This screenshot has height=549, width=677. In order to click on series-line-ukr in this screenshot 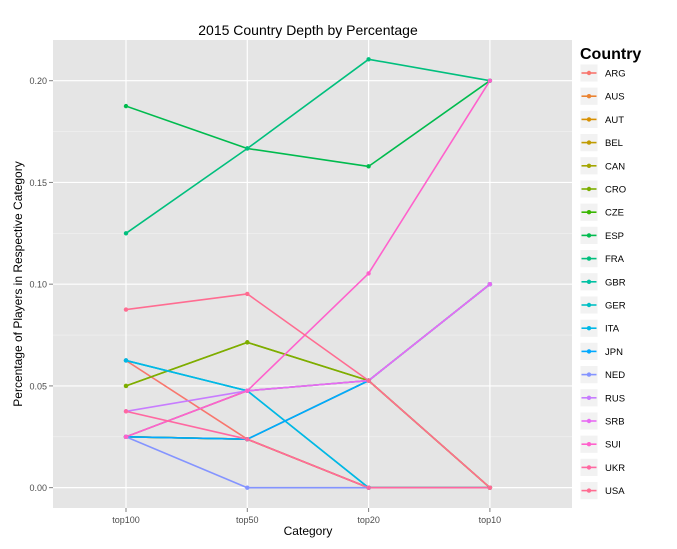, I will do `click(307, 449)`.